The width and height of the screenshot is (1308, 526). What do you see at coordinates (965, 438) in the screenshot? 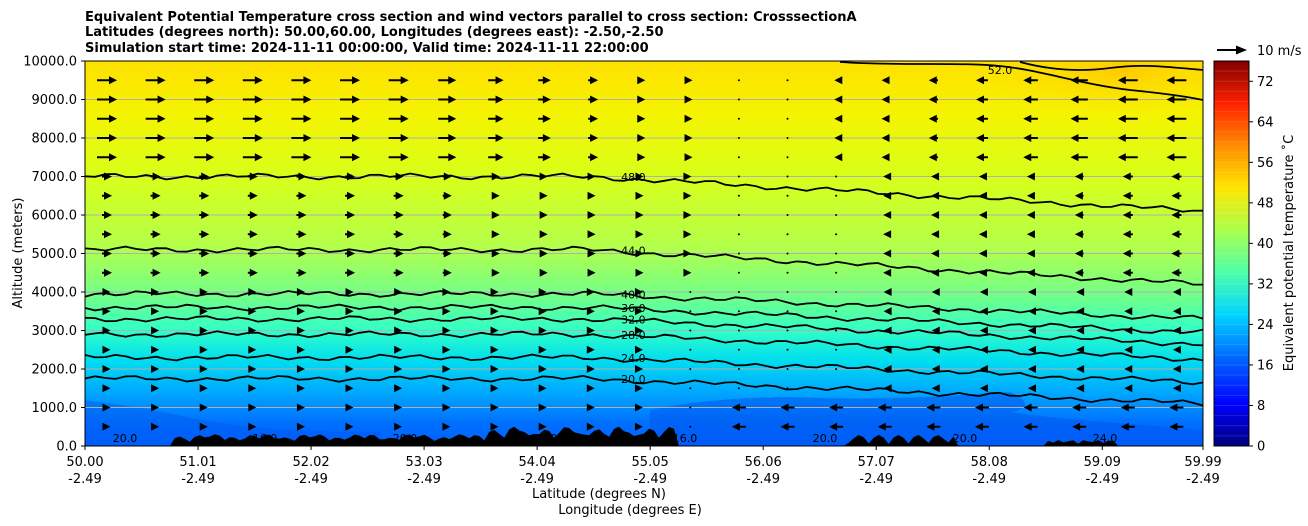
I see `surface-contour-label: 20.0` at bounding box center [965, 438].